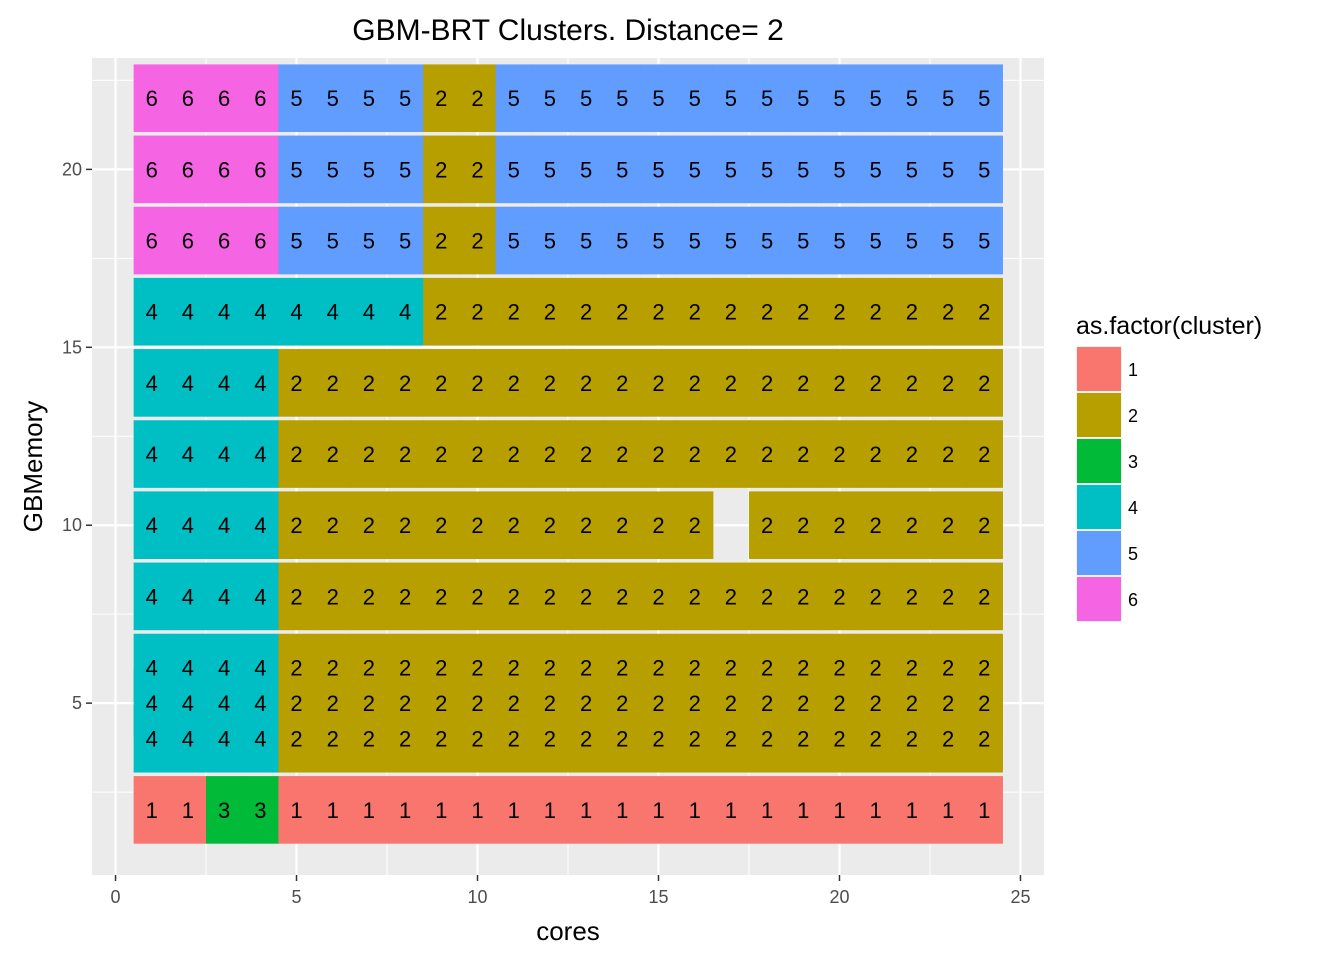 The image size is (1344, 965). What do you see at coordinates (568, 30) in the screenshot?
I see `chart-title: GBM-BRT Clusters. Distance= 2` at bounding box center [568, 30].